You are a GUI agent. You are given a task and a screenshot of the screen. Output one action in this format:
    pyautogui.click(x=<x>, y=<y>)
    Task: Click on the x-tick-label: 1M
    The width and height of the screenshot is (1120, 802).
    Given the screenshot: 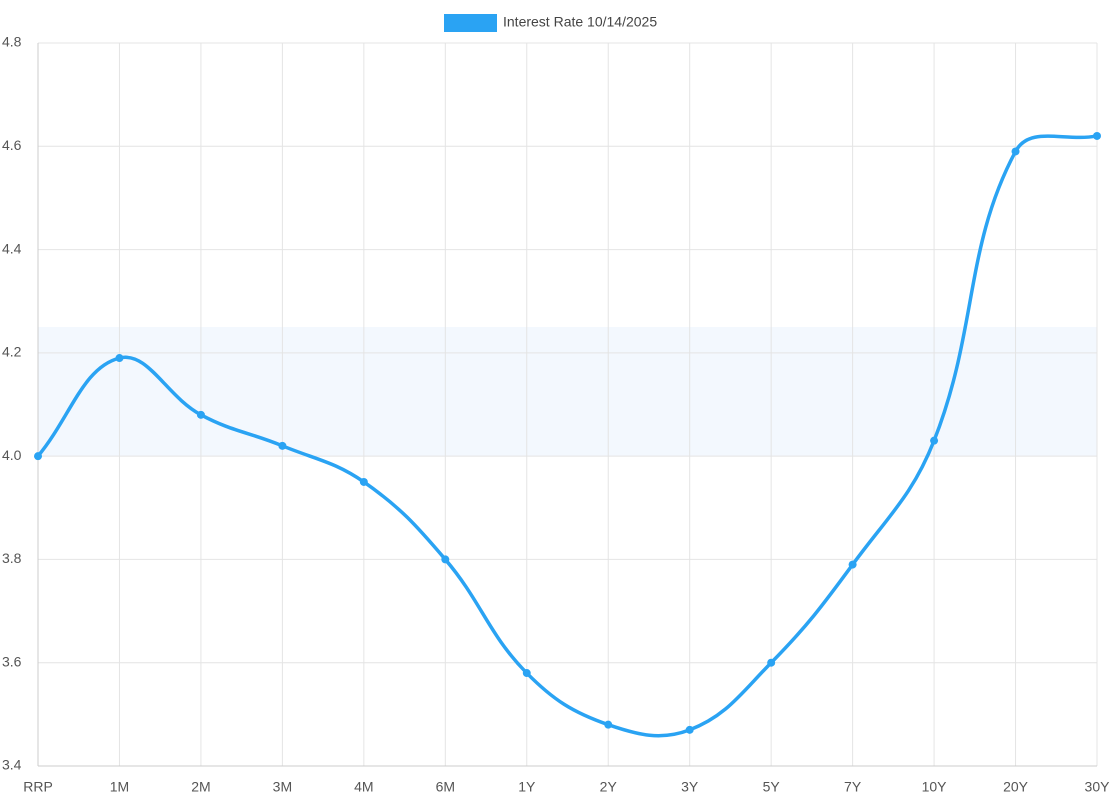 What is the action you would take?
    pyautogui.click(x=119, y=787)
    